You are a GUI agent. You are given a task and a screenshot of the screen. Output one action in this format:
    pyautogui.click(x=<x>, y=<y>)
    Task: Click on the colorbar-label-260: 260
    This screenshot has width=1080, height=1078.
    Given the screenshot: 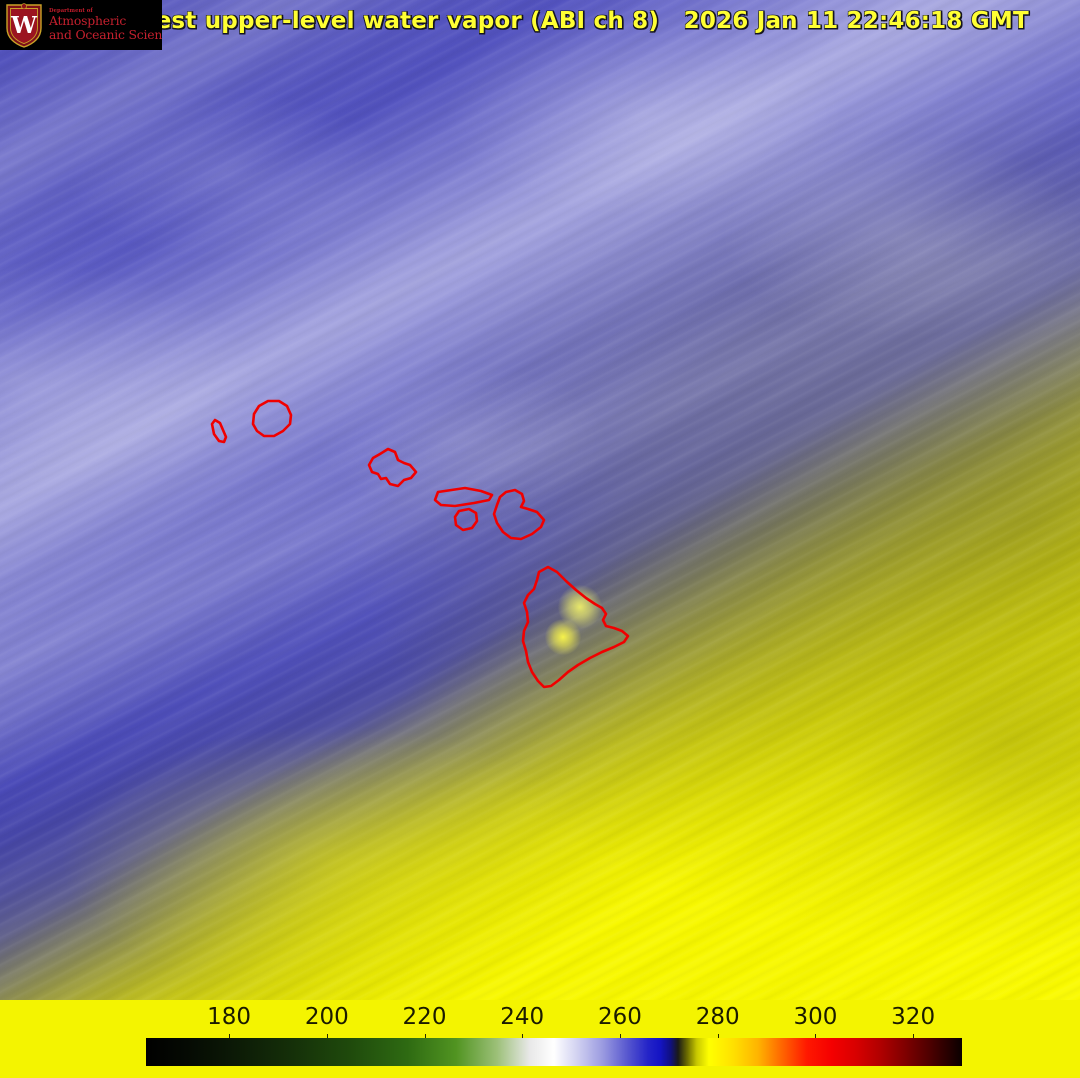 What is the action you would take?
    pyautogui.click(x=620, y=1017)
    